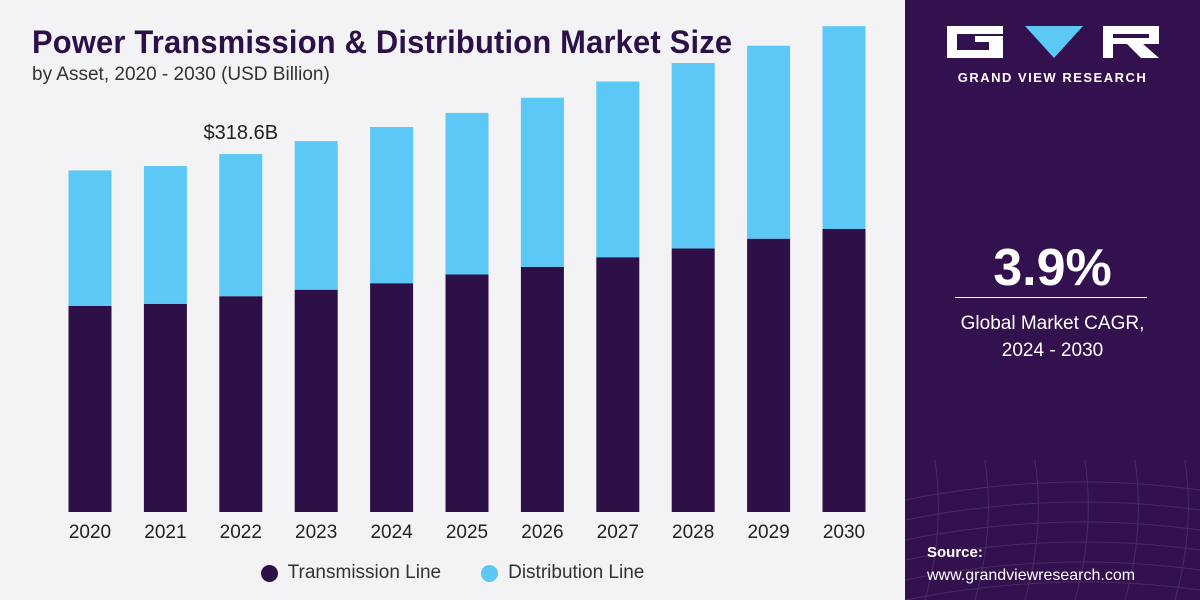  What do you see at coordinates (542, 532) in the screenshot?
I see `x-tick-label: 2026` at bounding box center [542, 532].